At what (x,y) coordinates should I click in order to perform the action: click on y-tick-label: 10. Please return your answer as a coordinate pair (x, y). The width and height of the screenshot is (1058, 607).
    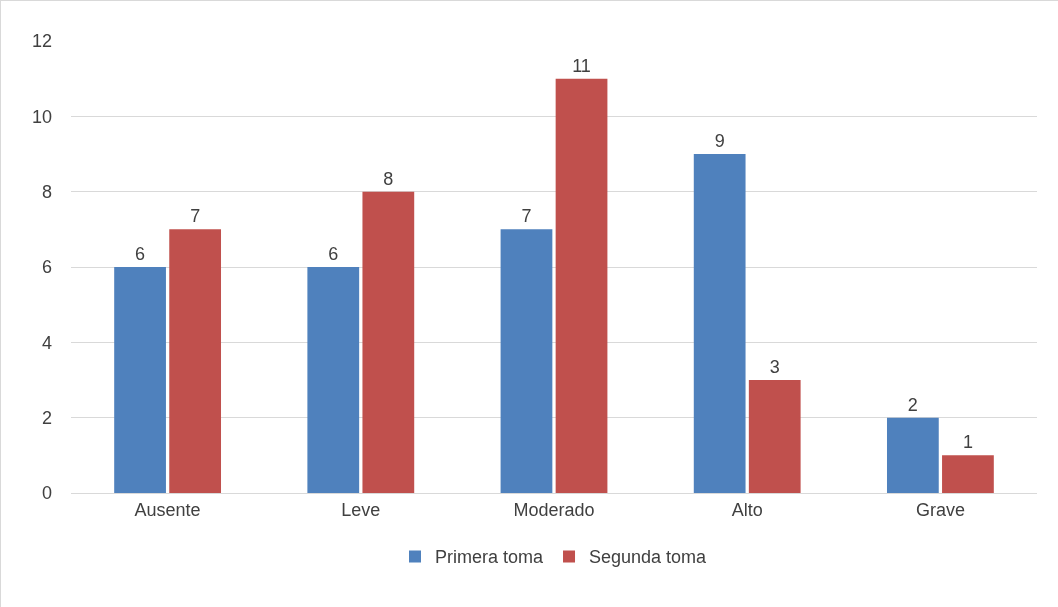
    Looking at the image, I should click on (41, 116).